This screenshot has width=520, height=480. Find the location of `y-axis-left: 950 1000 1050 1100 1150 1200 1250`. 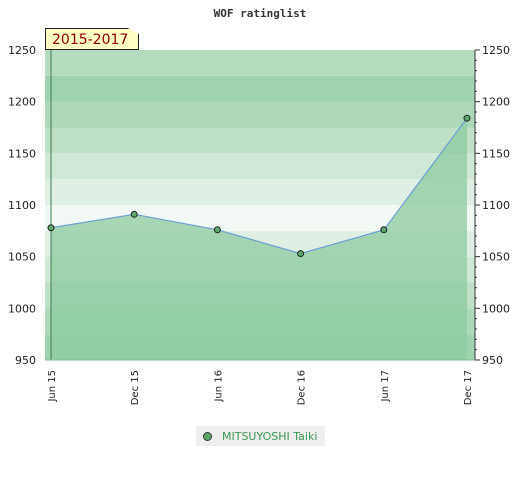

y-axis-left: 950 1000 1050 1100 1150 1200 1250 is located at coordinates (22, 205).